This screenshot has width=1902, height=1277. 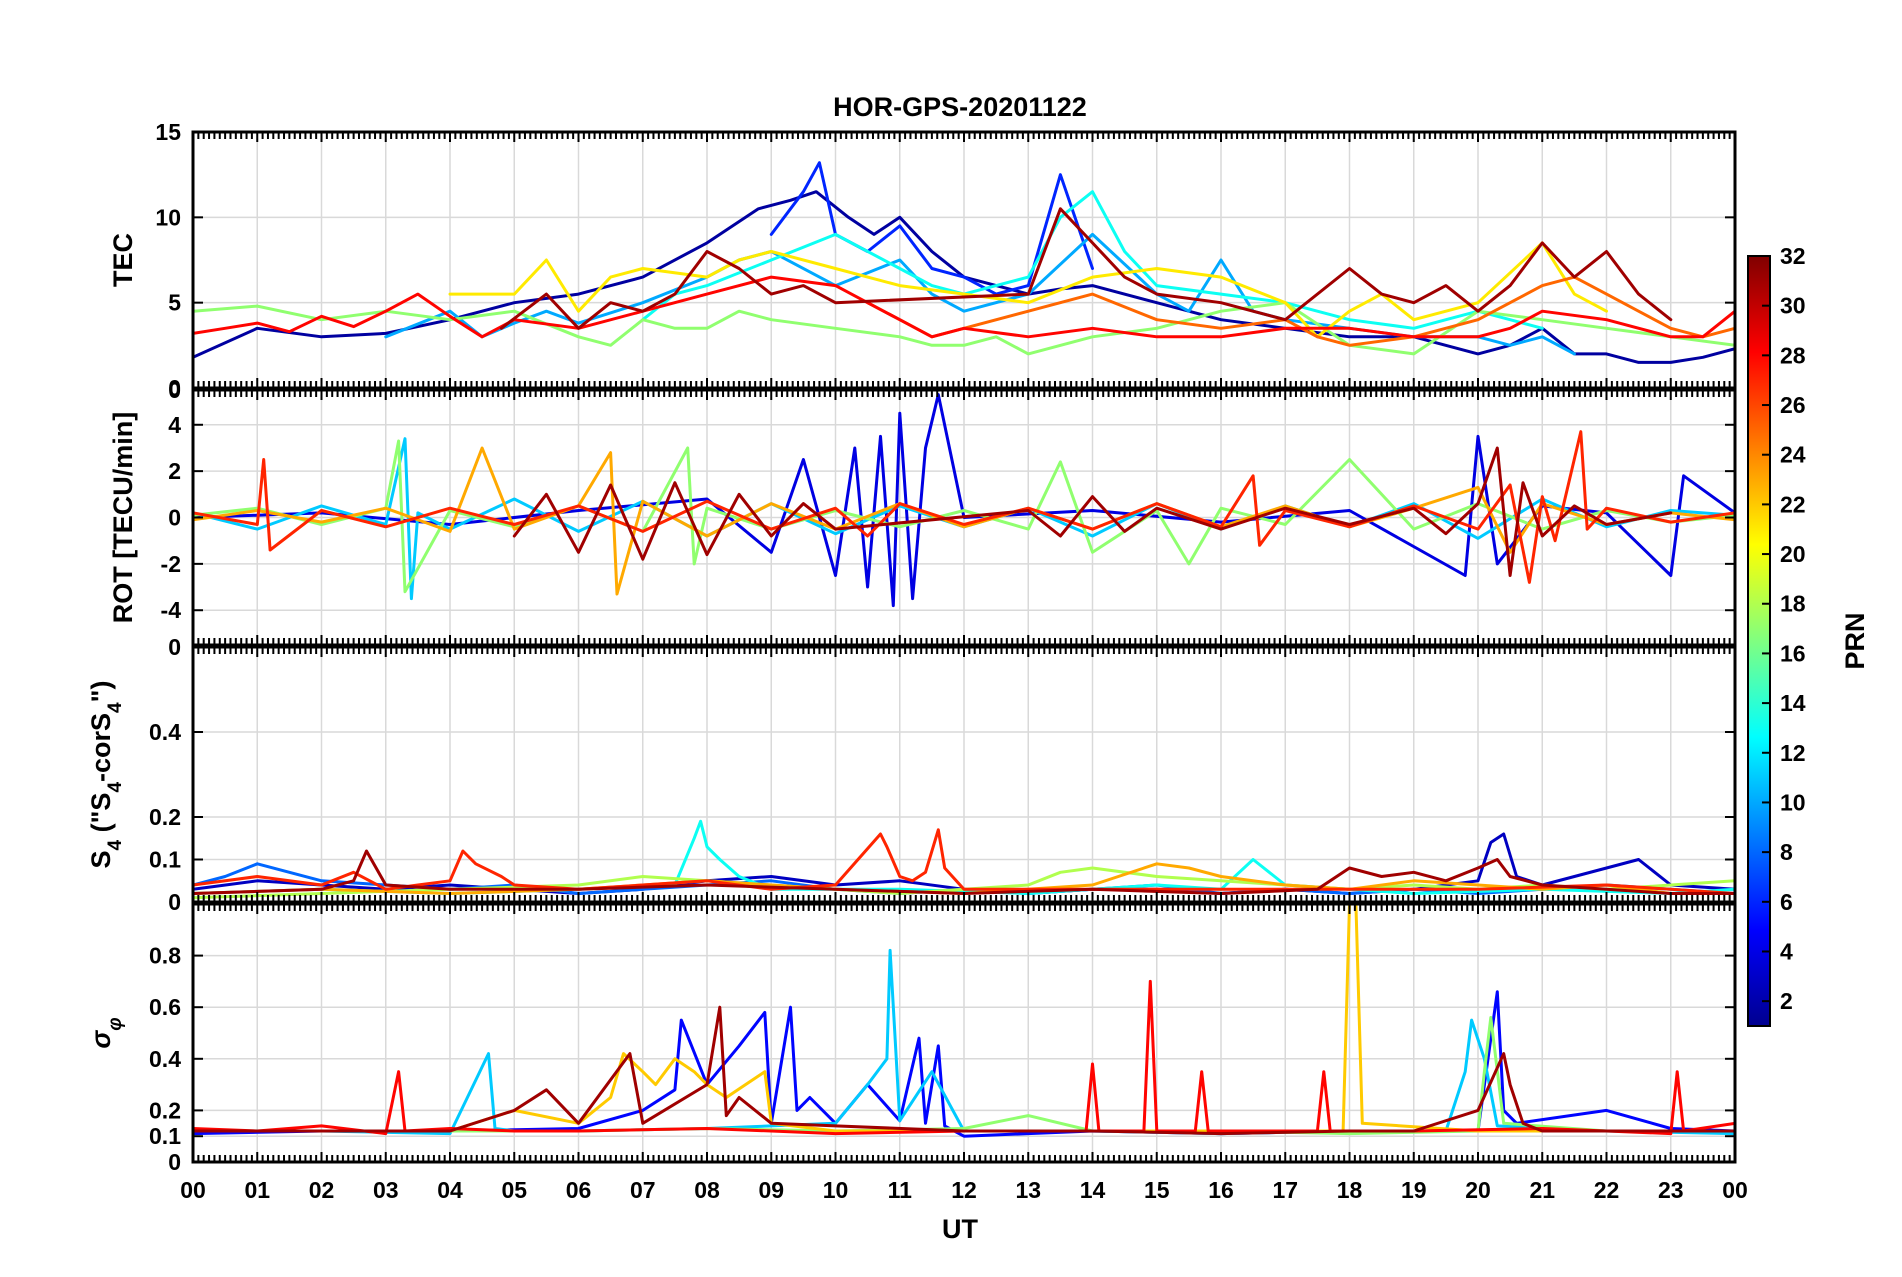 What do you see at coordinates (1793, 604) in the screenshot?
I see `colorbar-tick-label: 18` at bounding box center [1793, 604].